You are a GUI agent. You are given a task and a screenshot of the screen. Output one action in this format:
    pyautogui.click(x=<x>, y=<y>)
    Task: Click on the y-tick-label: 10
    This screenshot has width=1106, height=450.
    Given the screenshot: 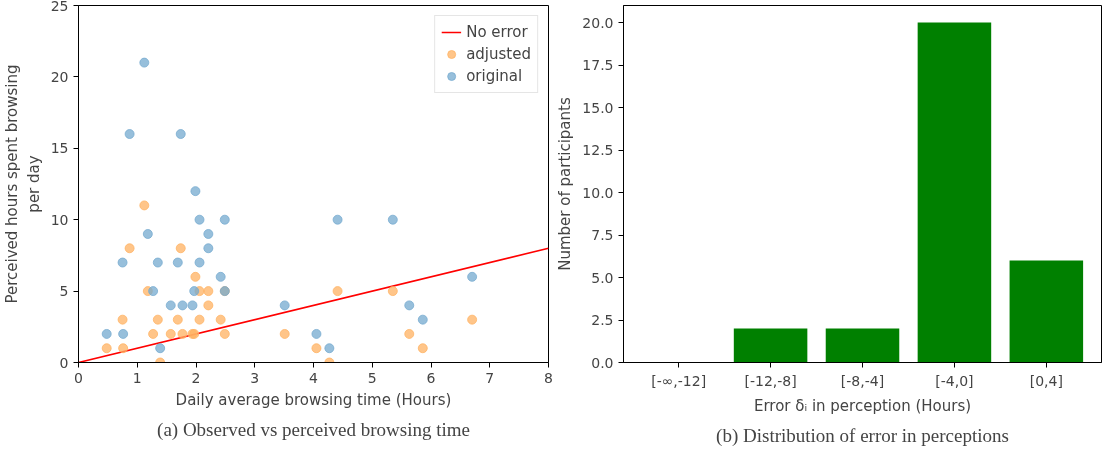 What is the action you would take?
    pyautogui.click(x=59, y=219)
    